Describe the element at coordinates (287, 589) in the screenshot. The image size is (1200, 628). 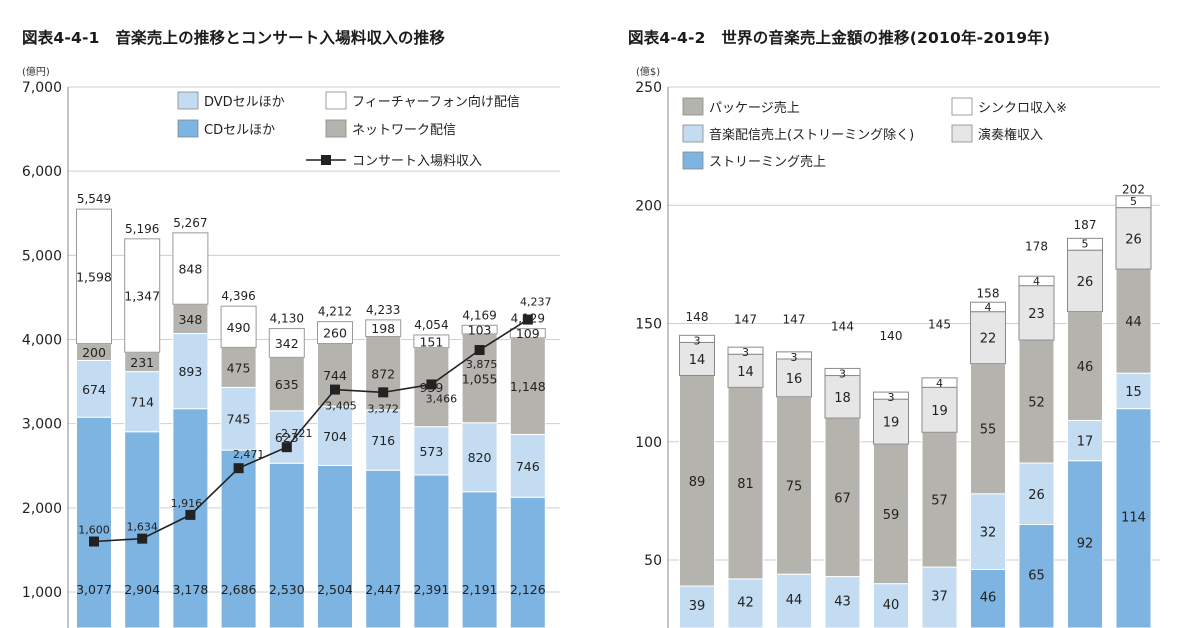
I see `data-label: 2,530` at that location.